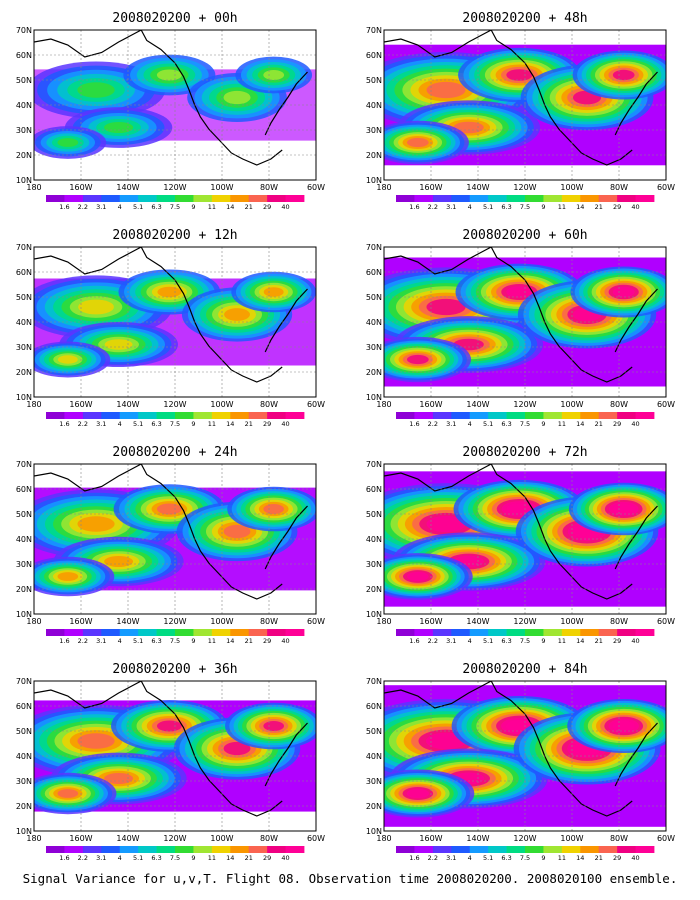 The image size is (700, 900). Describe the element at coordinates (635, 424) in the screenshot. I see `colorbar-label: 40` at that location.